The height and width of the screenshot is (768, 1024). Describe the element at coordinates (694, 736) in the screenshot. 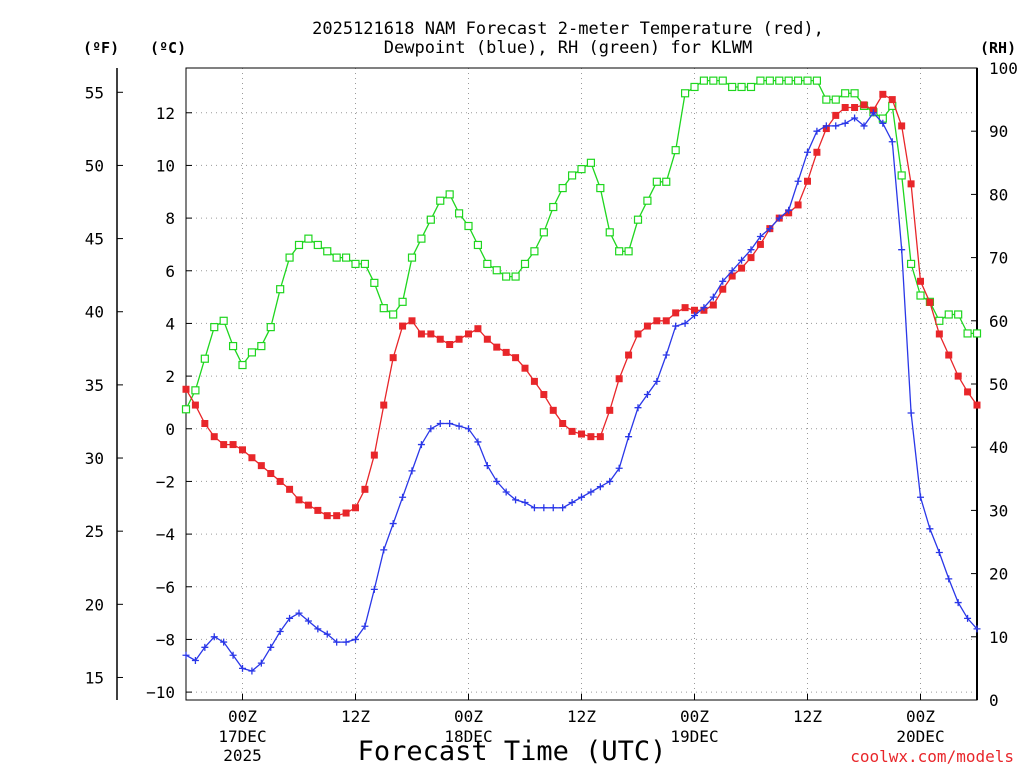

I see `x-date-label: 19DEC` at that location.